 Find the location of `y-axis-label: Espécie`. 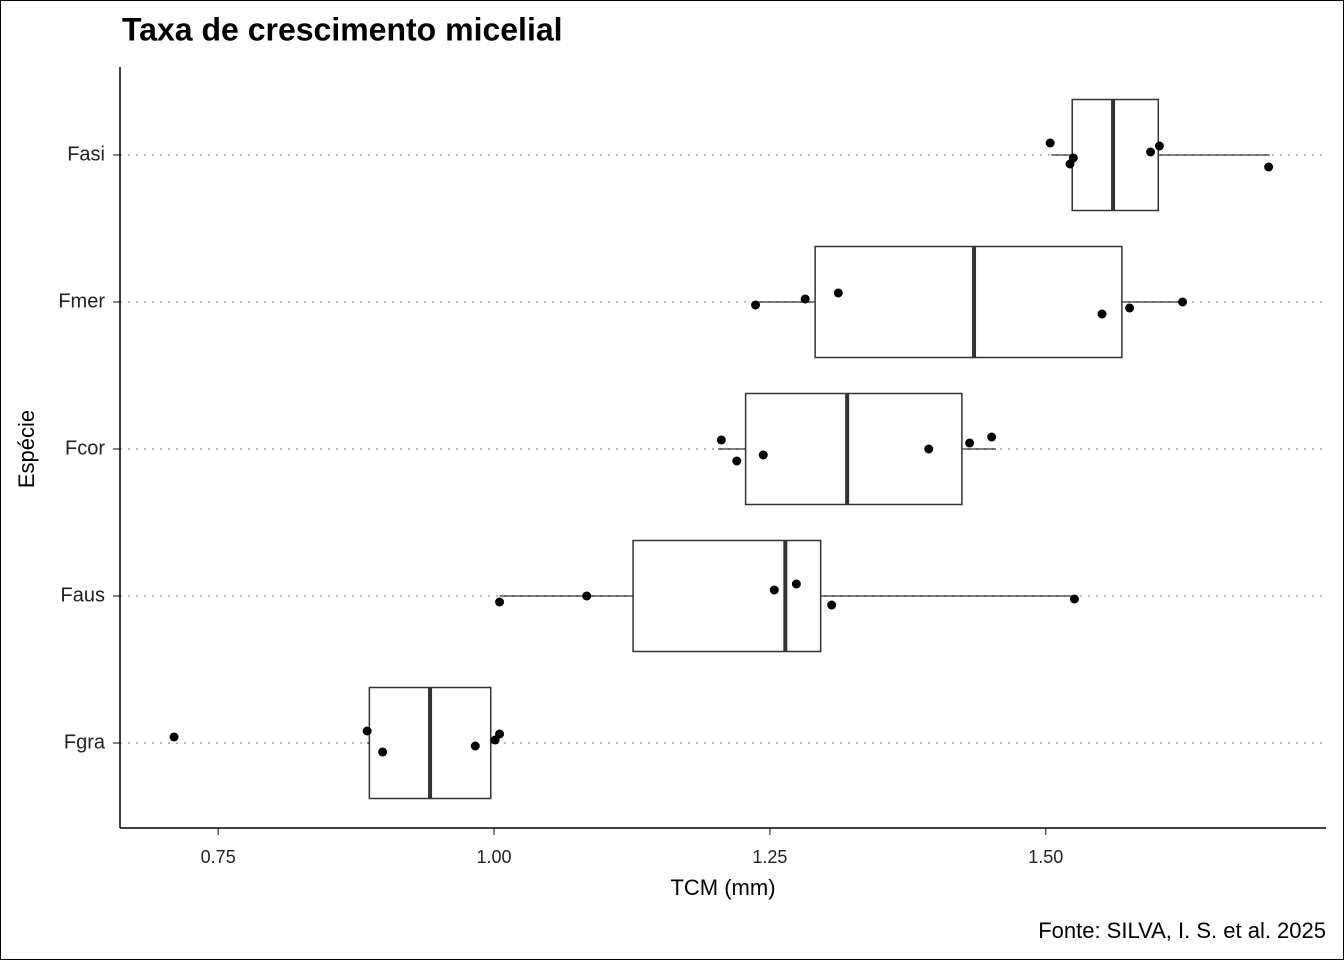

y-axis-label: Espécie is located at coordinates (26, 449).